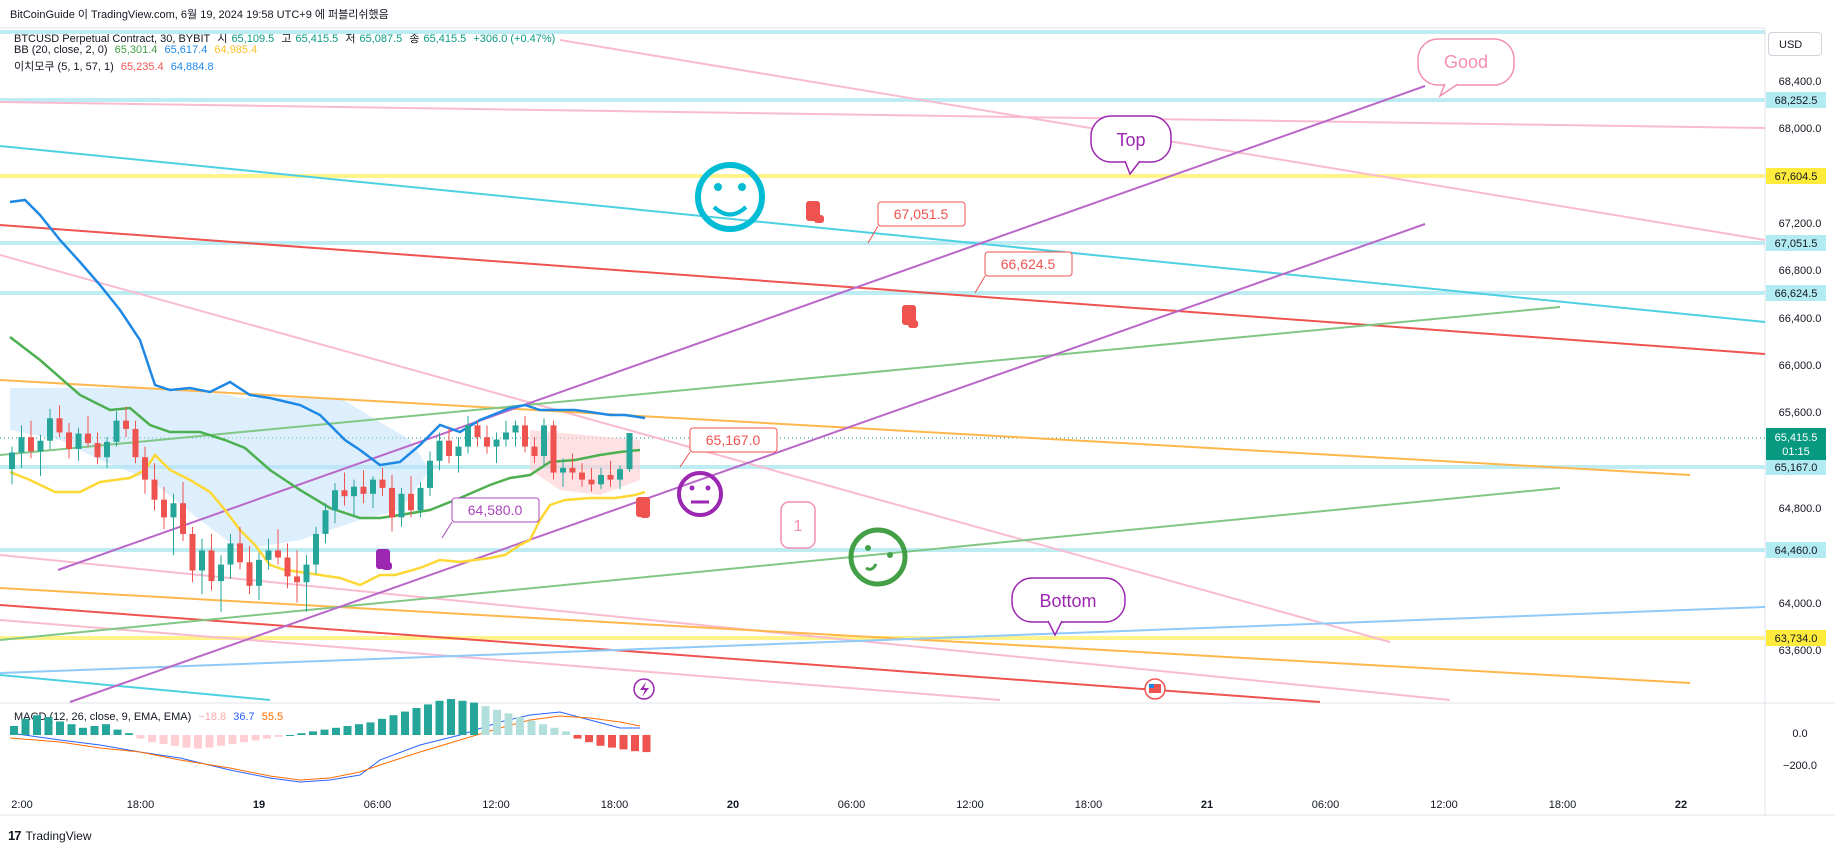 This screenshot has height=849, width=1835. What do you see at coordinates (1800, 366) in the screenshot?
I see `price-tick: 66,000.0` at bounding box center [1800, 366].